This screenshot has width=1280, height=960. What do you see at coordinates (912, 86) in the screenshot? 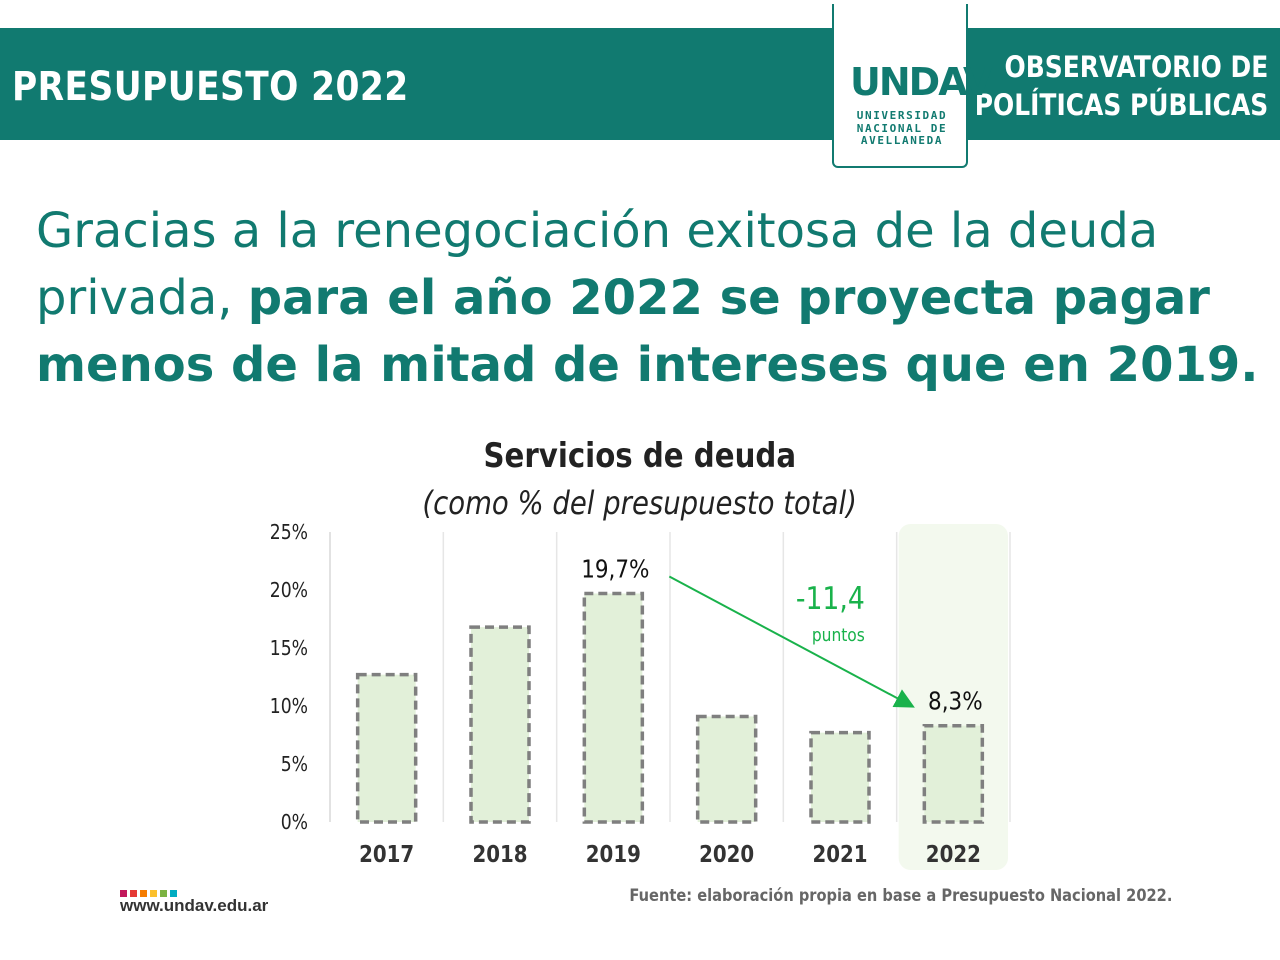
I see `university-logo: UNDAV UNIVERSIDAD NACIONAL DE AVELLANEDA` at bounding box center [912, 86].